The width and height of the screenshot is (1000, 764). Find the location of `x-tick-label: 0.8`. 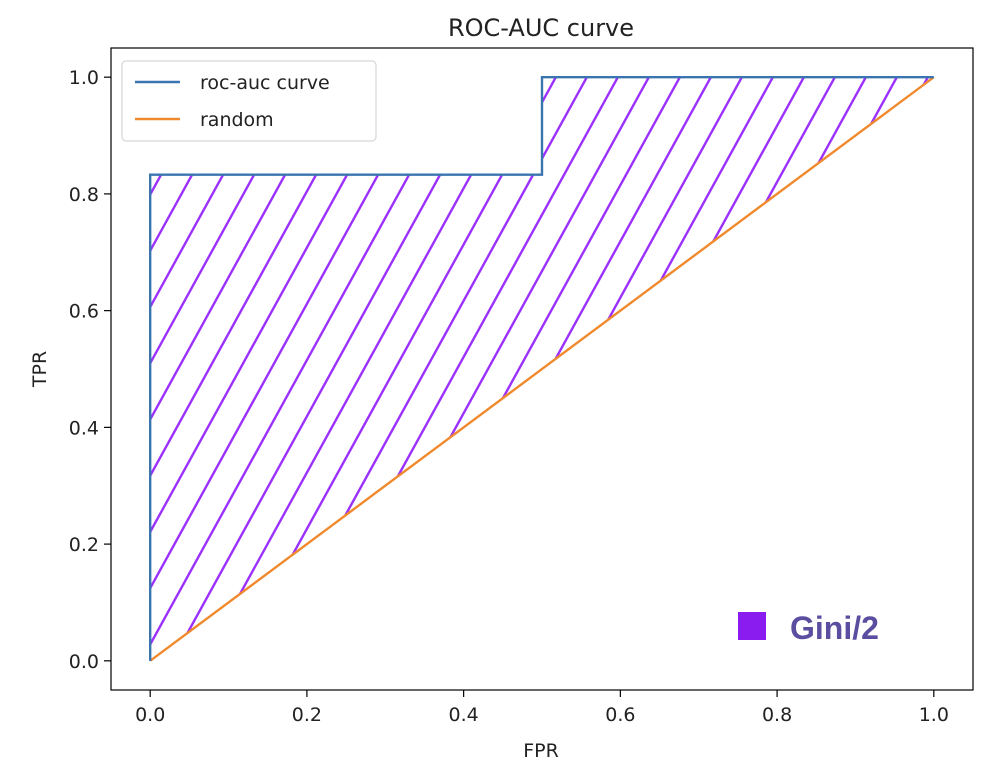

x-tick-label: 0.8 is located at coordinates (777, 715).